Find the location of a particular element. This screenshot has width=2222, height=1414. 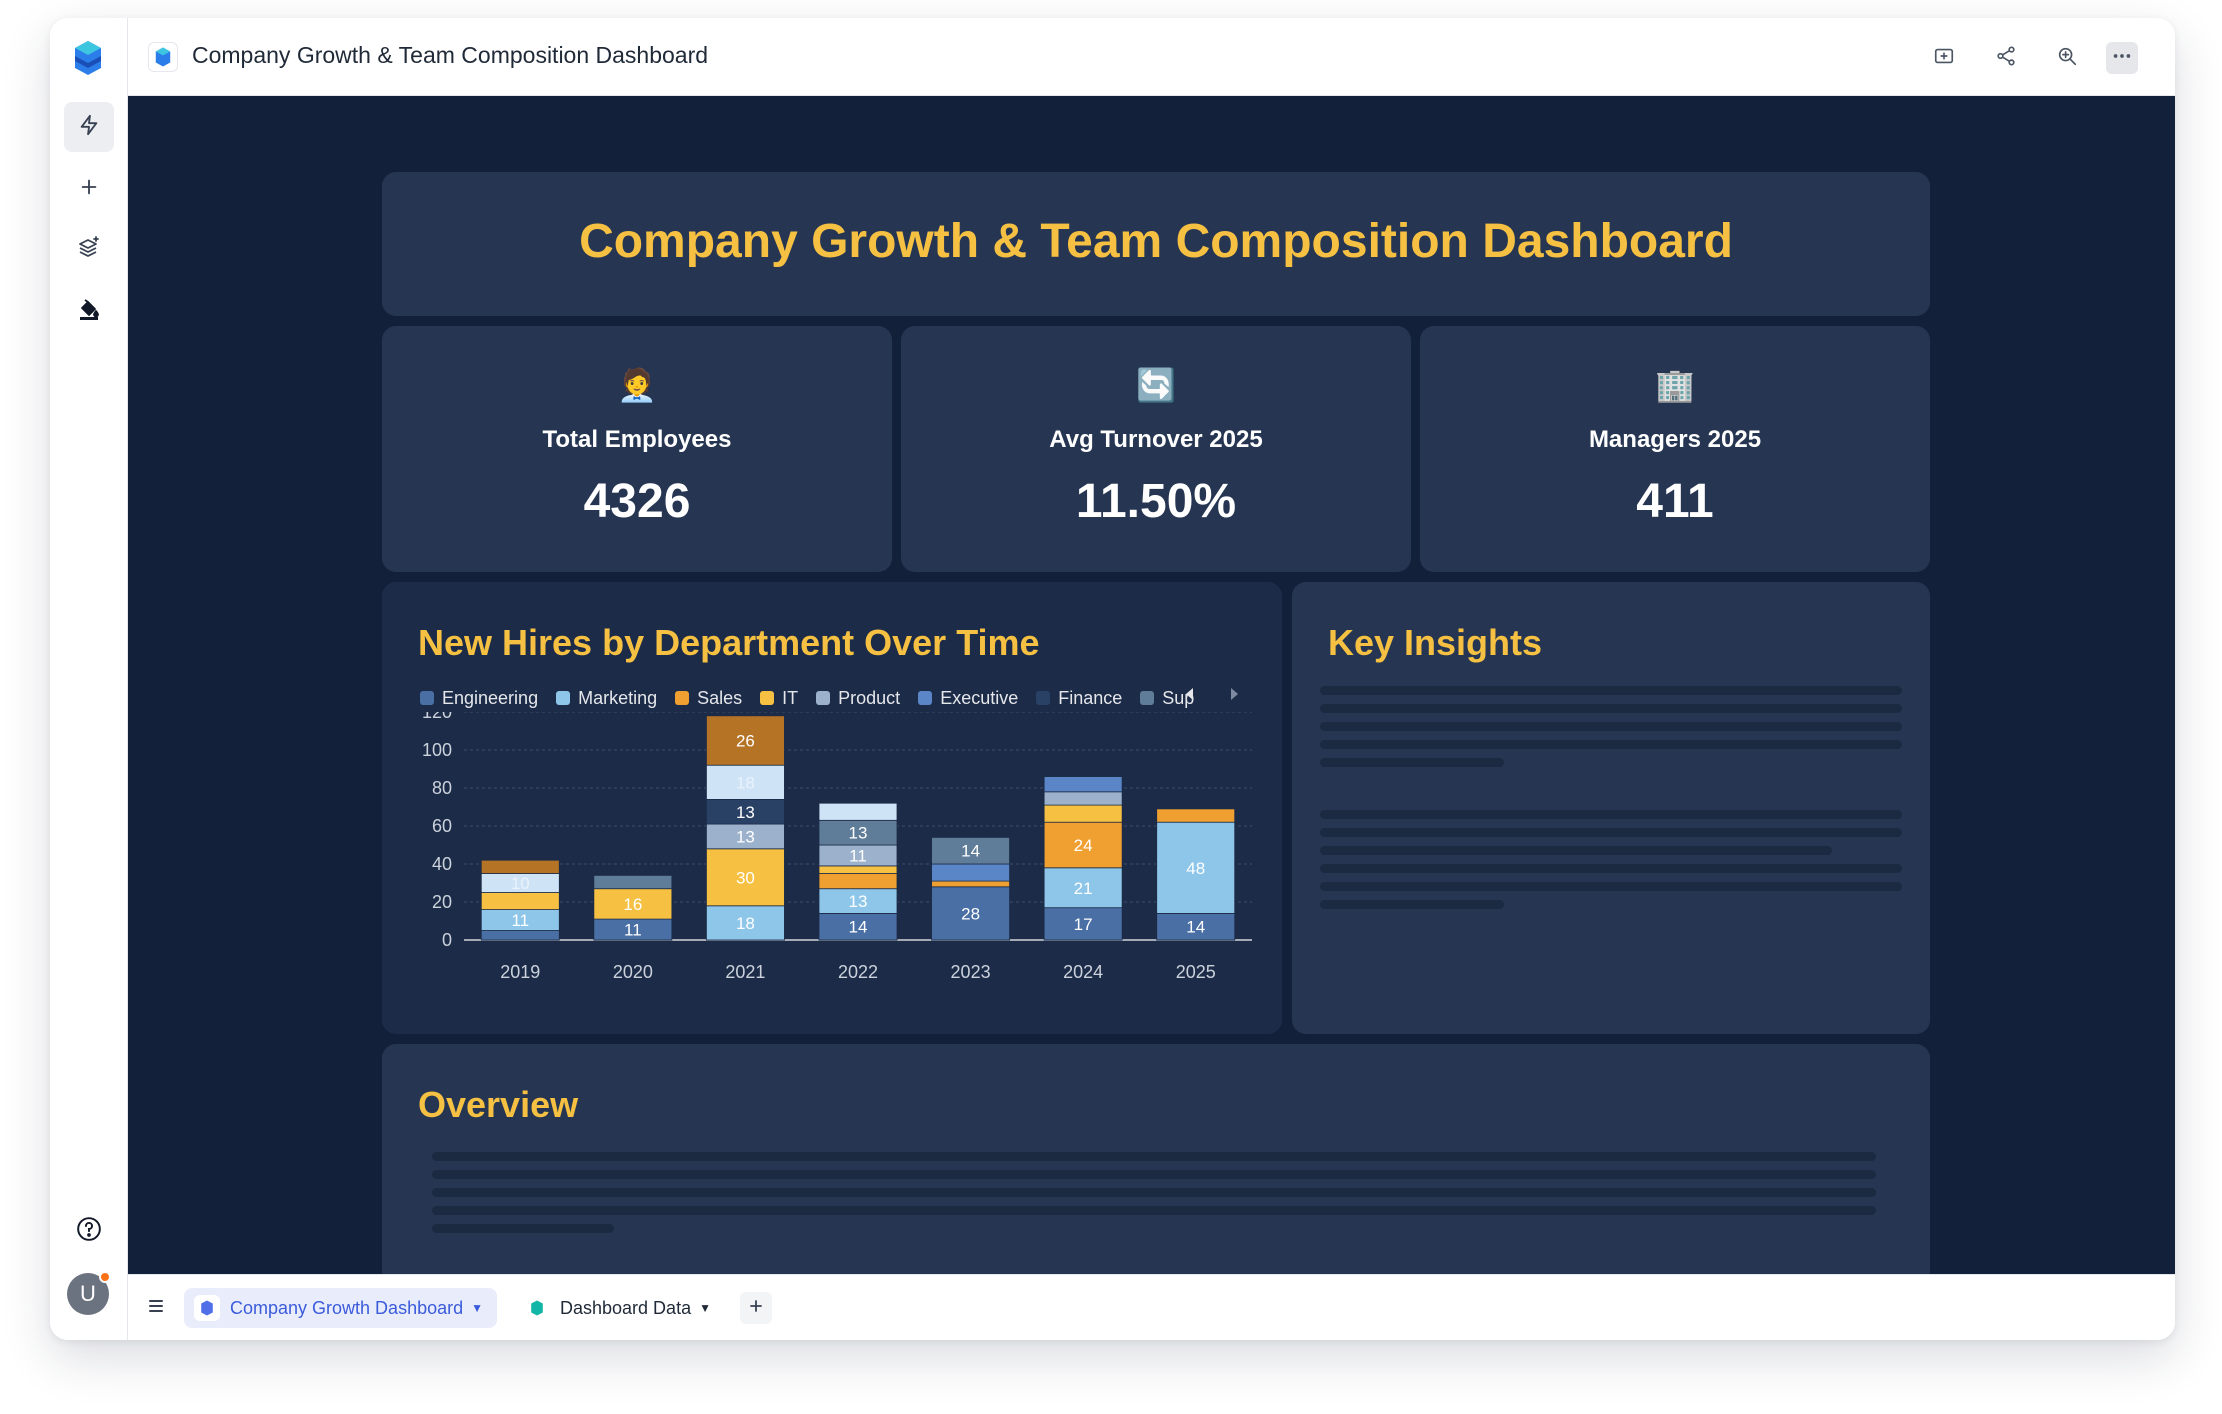

bar-segment-sales-2025 is located at coordinates (1196, 815).